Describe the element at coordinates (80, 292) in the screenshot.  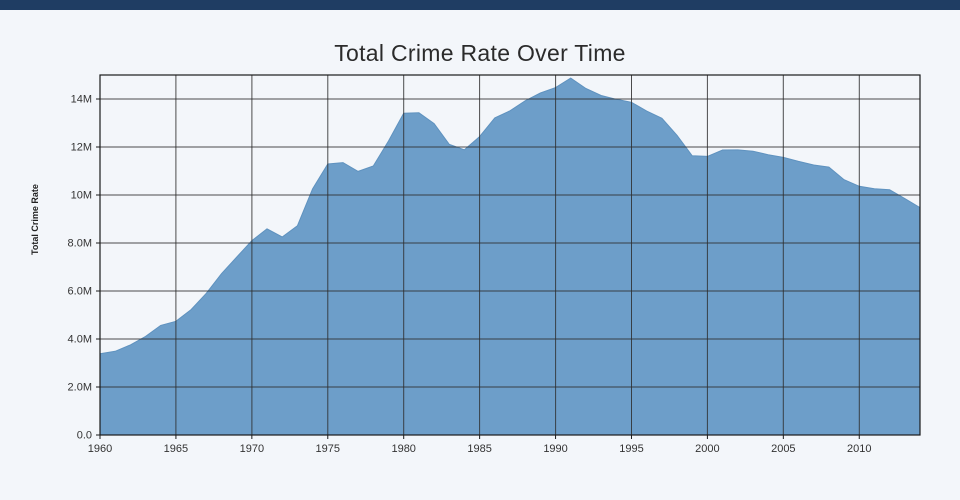
I see `y-tick-label: 6.0M` at that location.